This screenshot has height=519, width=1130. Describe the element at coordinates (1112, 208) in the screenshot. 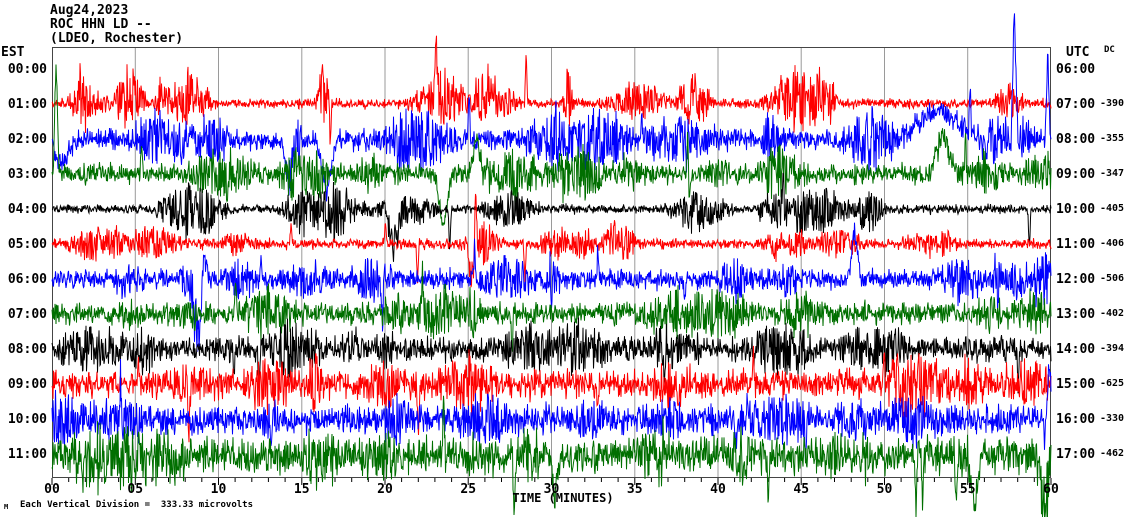

I see `dc-value-1000: -405` at that location.